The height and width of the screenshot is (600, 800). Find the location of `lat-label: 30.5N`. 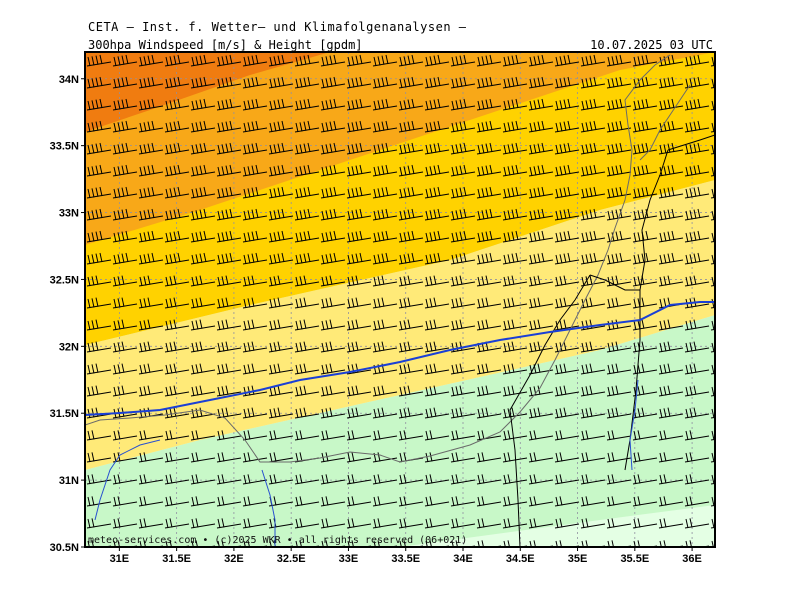

lat-label: 30.5N is located at coordinates (64, 548).